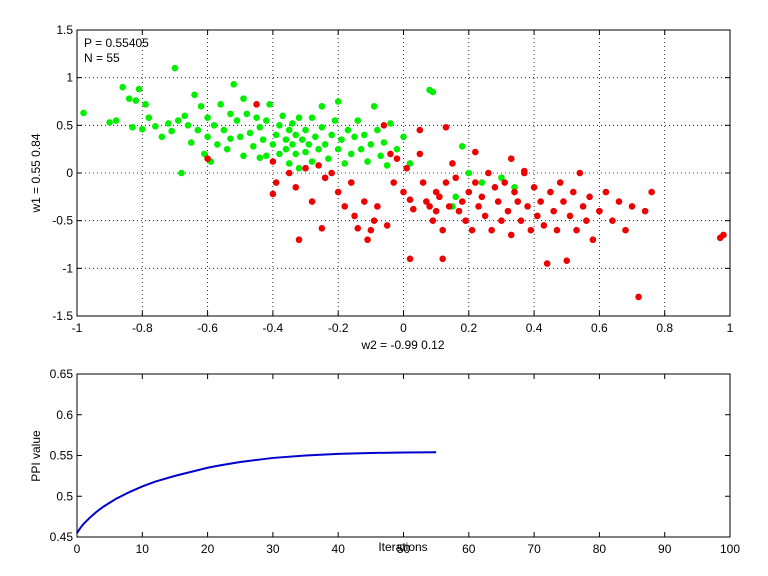  What do you see at coordinates (534, 549) in the screenshot?
I see `line-x-tick-label: 70` at bounding box center [534, 549].